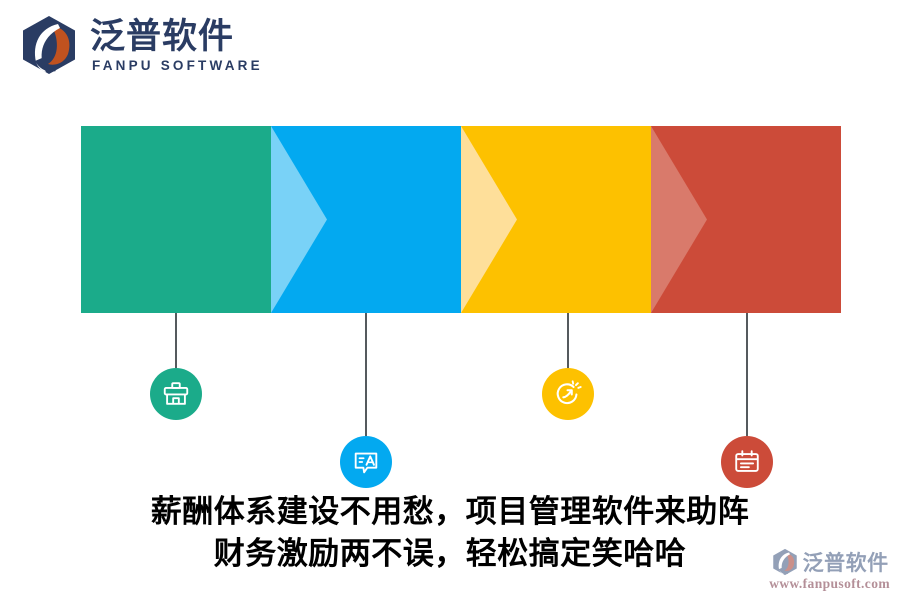 This screenshot has width=900, height=600. I want to click on icon-badge-growth, so click(568, 394).